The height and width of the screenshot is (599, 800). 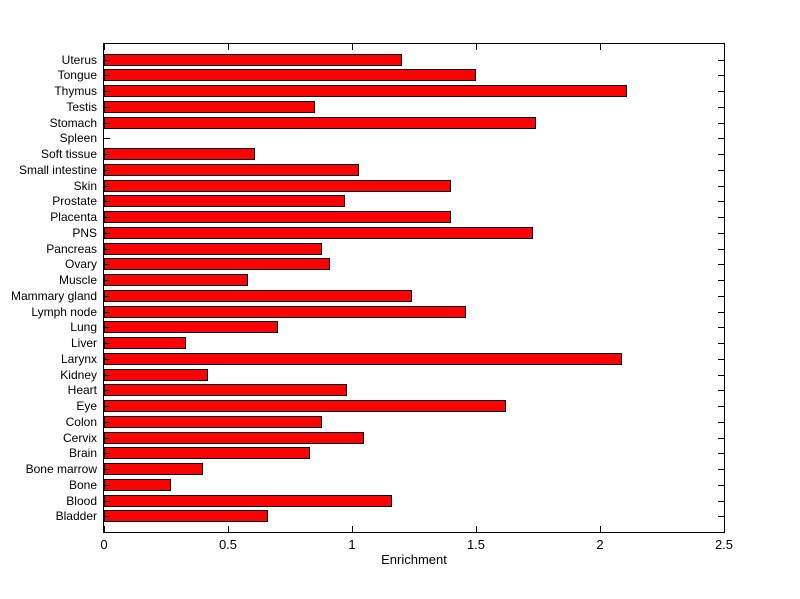 I want to click on y-tick-label: Liver, so click(x=83, y=343).